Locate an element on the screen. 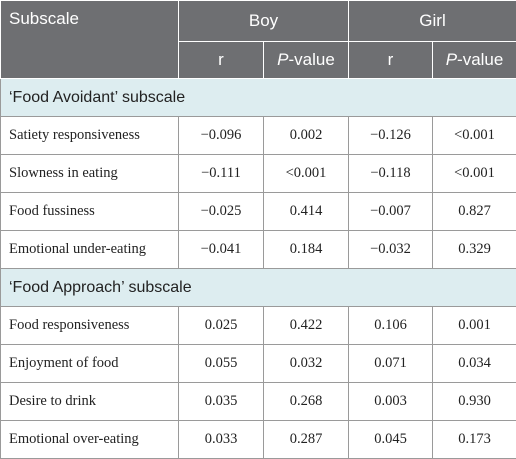  group-header: Girl is located at coordinates (432, 21).